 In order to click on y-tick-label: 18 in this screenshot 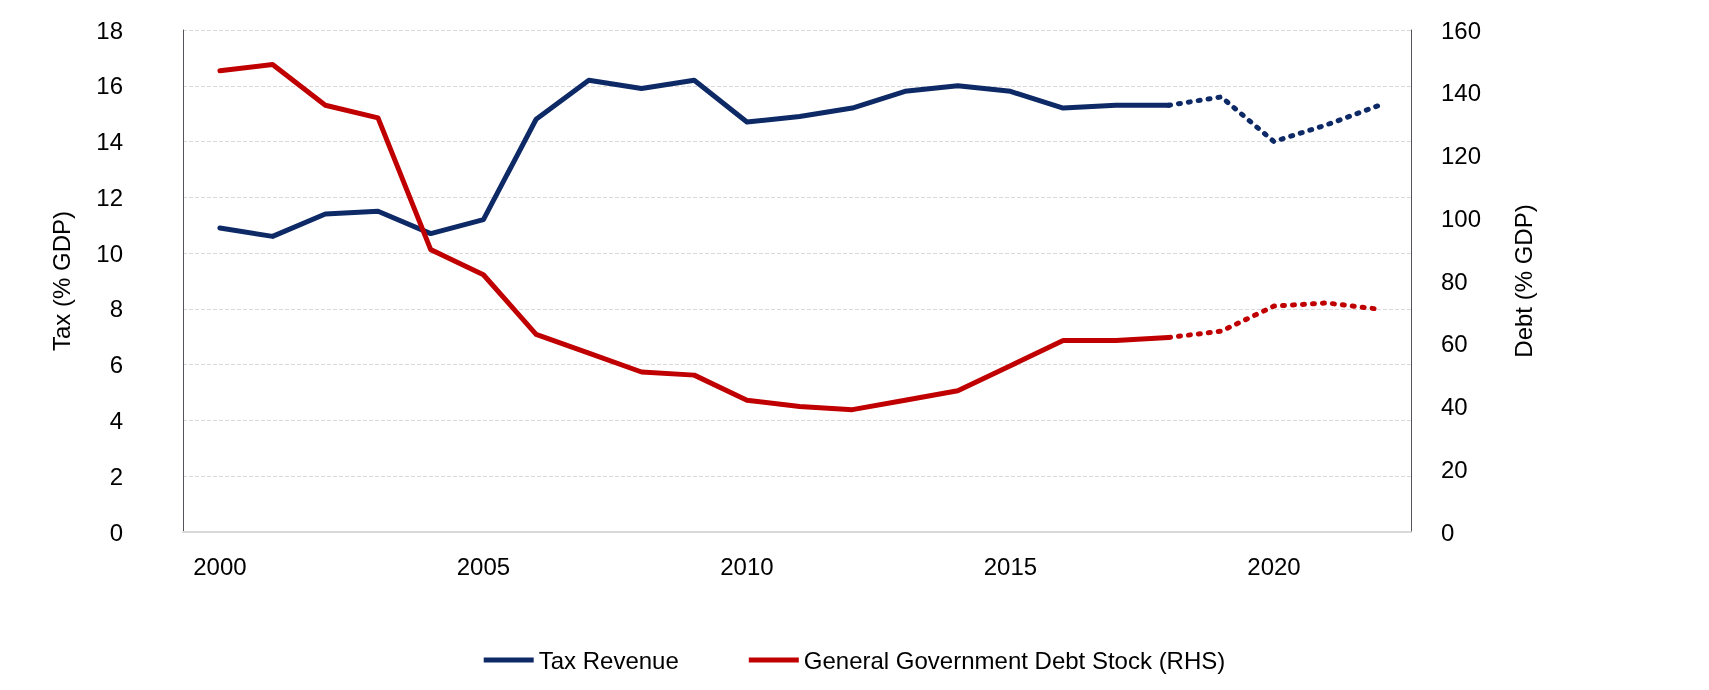, I will do `click(109, 30)`.